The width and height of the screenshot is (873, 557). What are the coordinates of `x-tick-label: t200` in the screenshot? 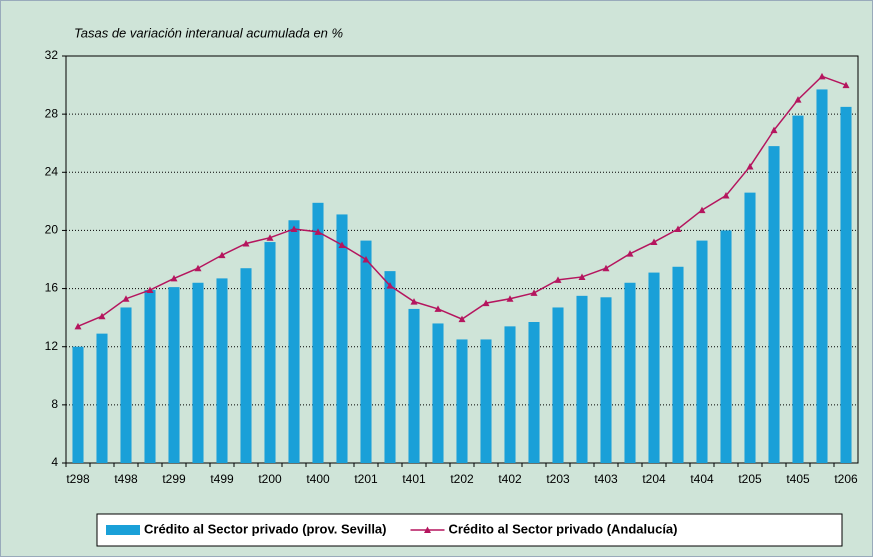 It's located at (270, 479).